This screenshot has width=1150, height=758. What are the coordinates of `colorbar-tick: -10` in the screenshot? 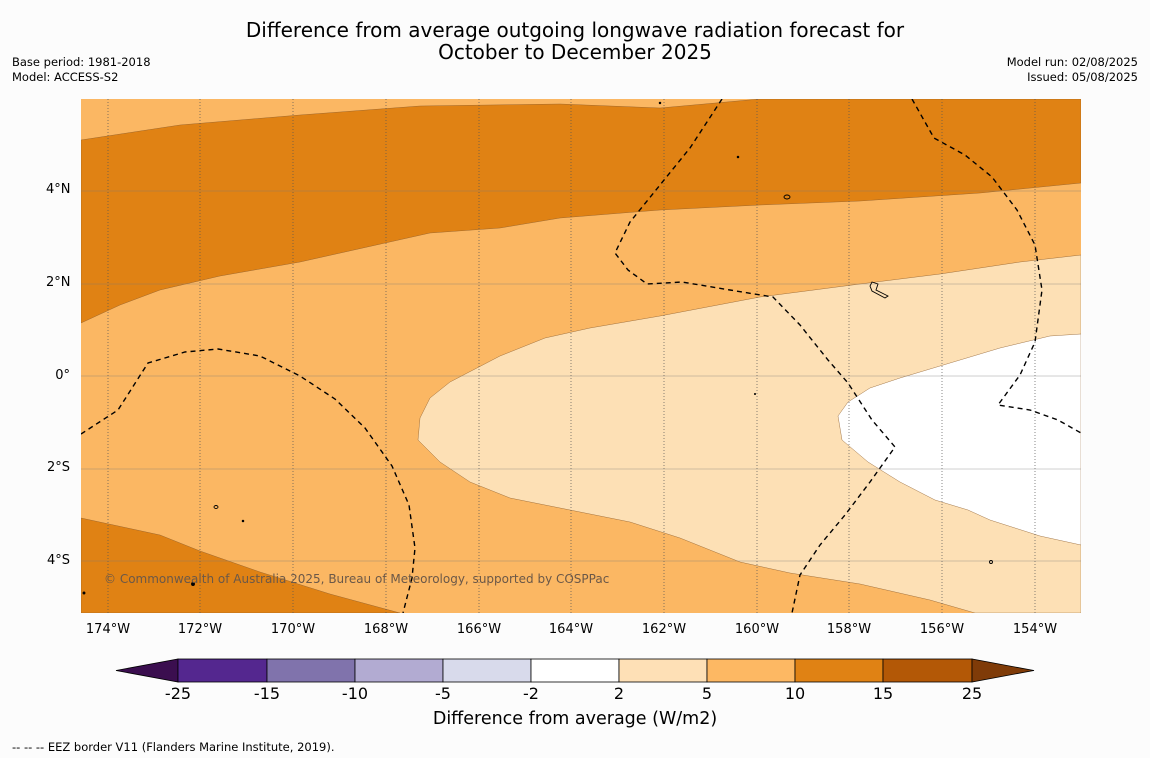 It's located at (355, 693).